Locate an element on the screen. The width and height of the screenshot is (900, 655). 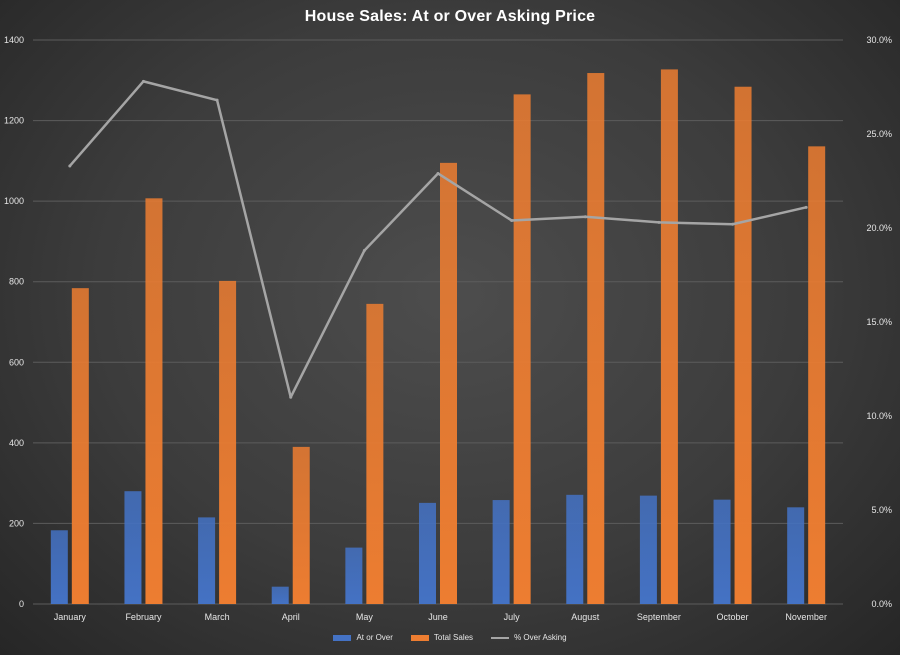
bar-at-or-over-july is located at coordinates (501, 552).